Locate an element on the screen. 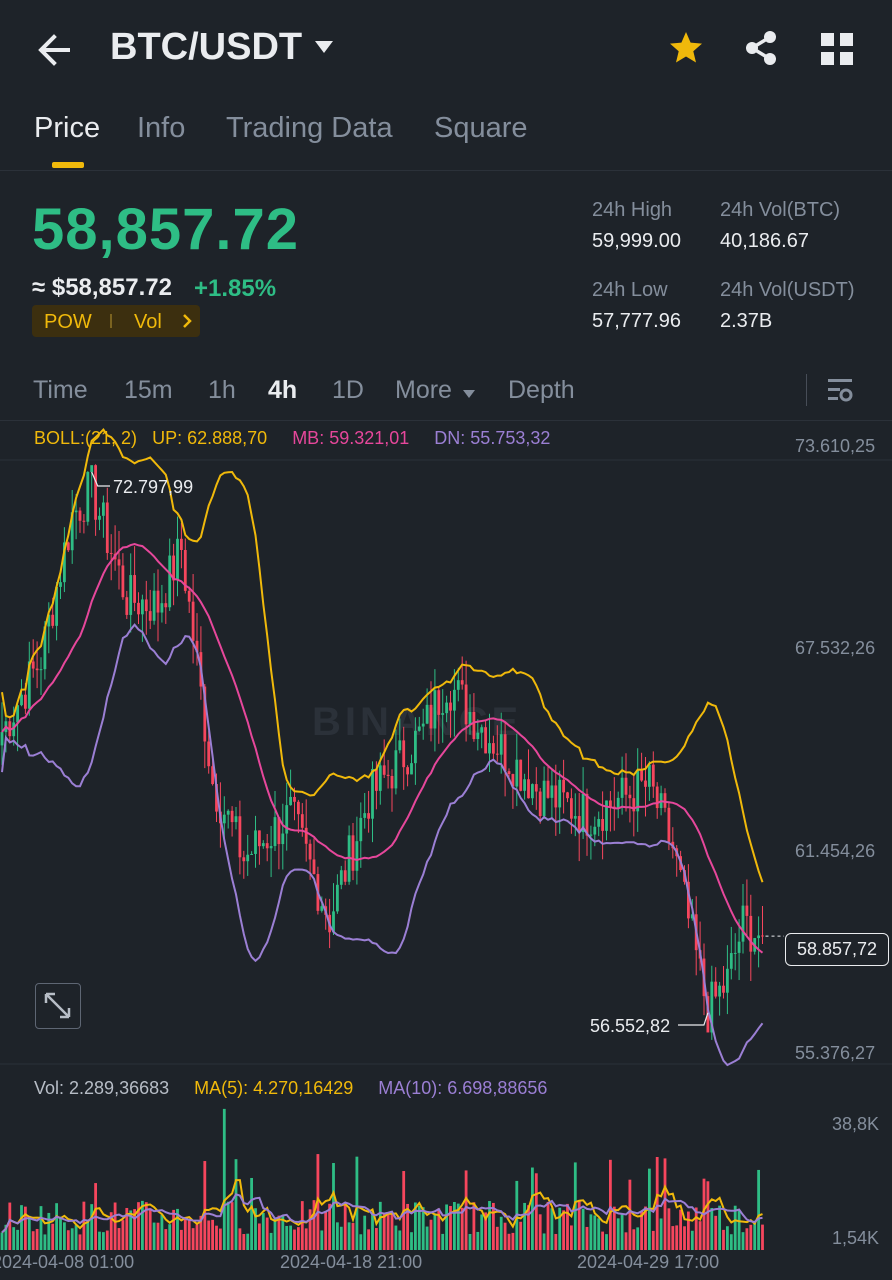 The width and height of the screenshot is (892, 1280). back-button is located at coordinates (54, 50).